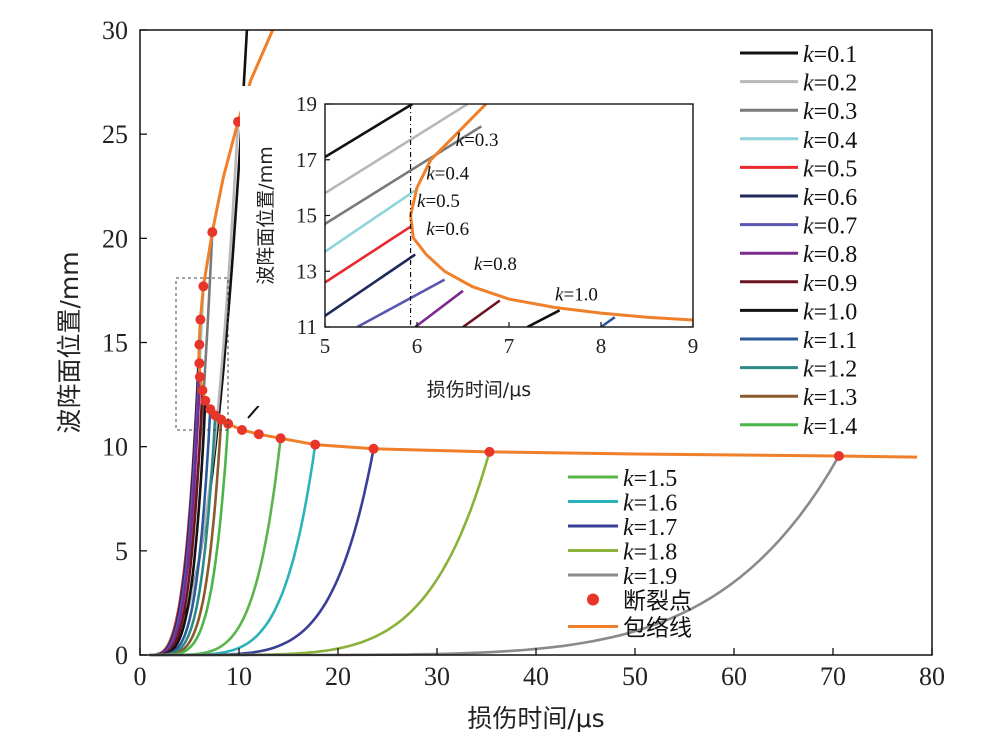 The image size is (1000, 739). Describe the element at coordinates (657, 602) in the screenshot. I see `legend-label-fracture: 断裂点` at that location.